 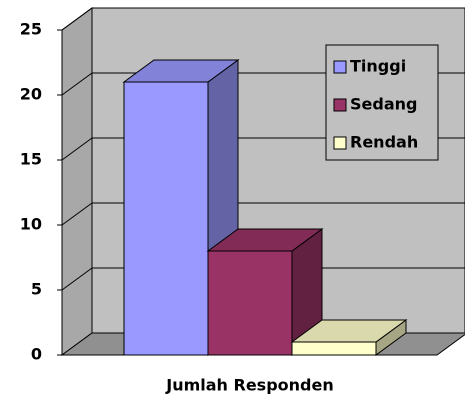 What do you see at coordinates (384, 142) in the screenshot?
I see `legend-label: Rendah` at bounding box center [384, 142].